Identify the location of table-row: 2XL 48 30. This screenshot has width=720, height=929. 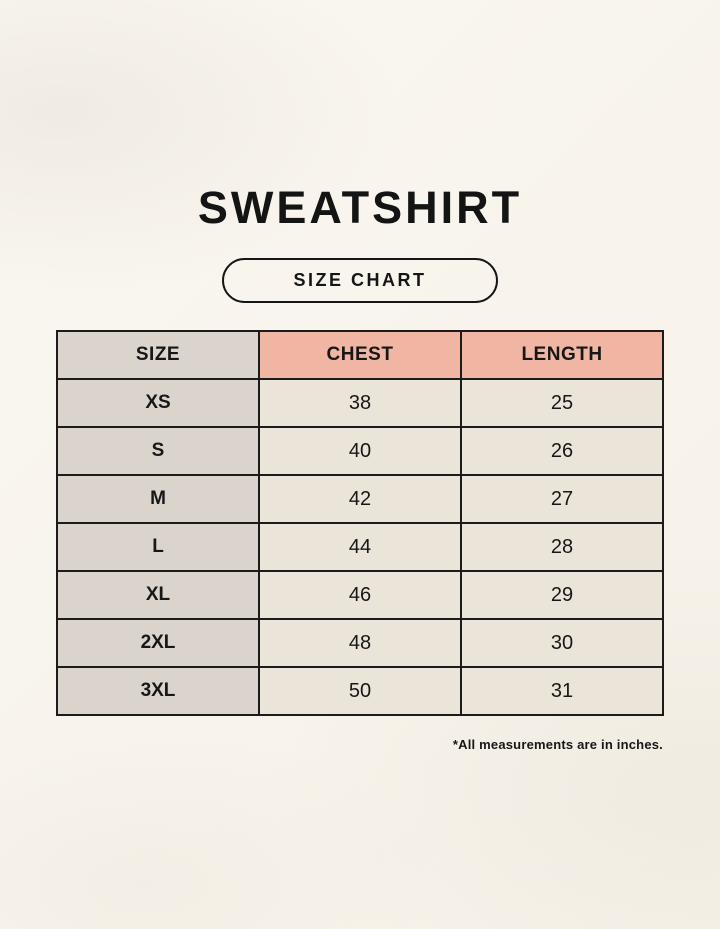
(360, 643).